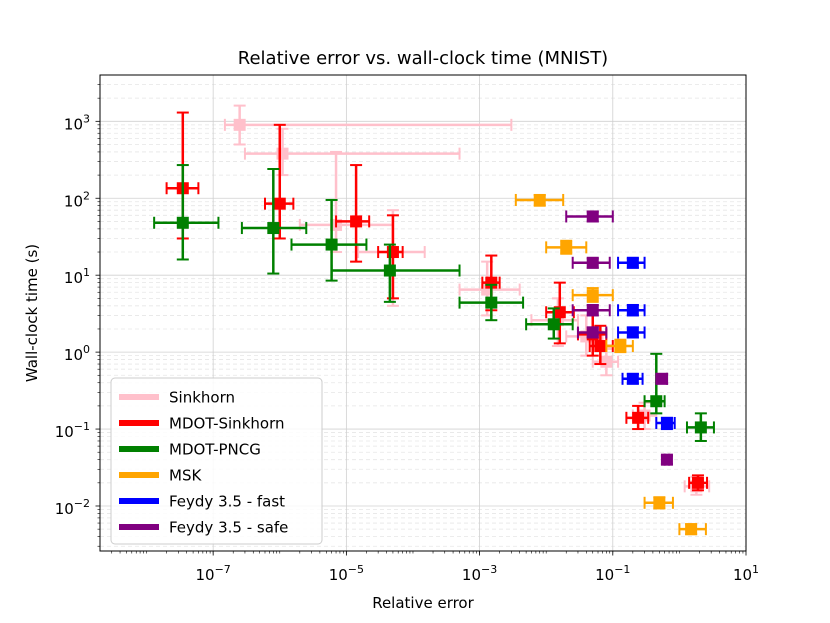  What do you see at coordinates (82, 426) in the screenshot?
I see `y-tick-exponent: −1` at bounding box center [82, 426].